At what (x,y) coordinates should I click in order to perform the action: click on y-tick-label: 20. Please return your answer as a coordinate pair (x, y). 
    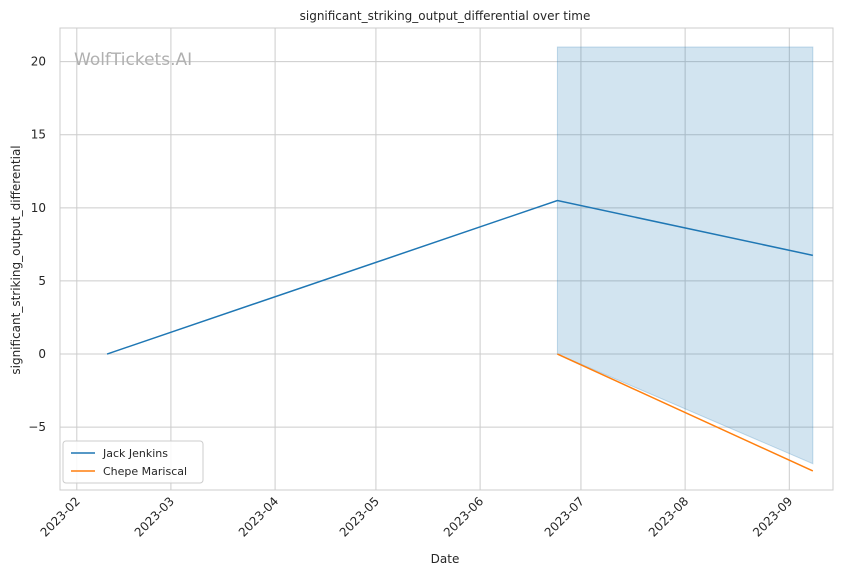
    Looking at the image, I should click on (38, 62).